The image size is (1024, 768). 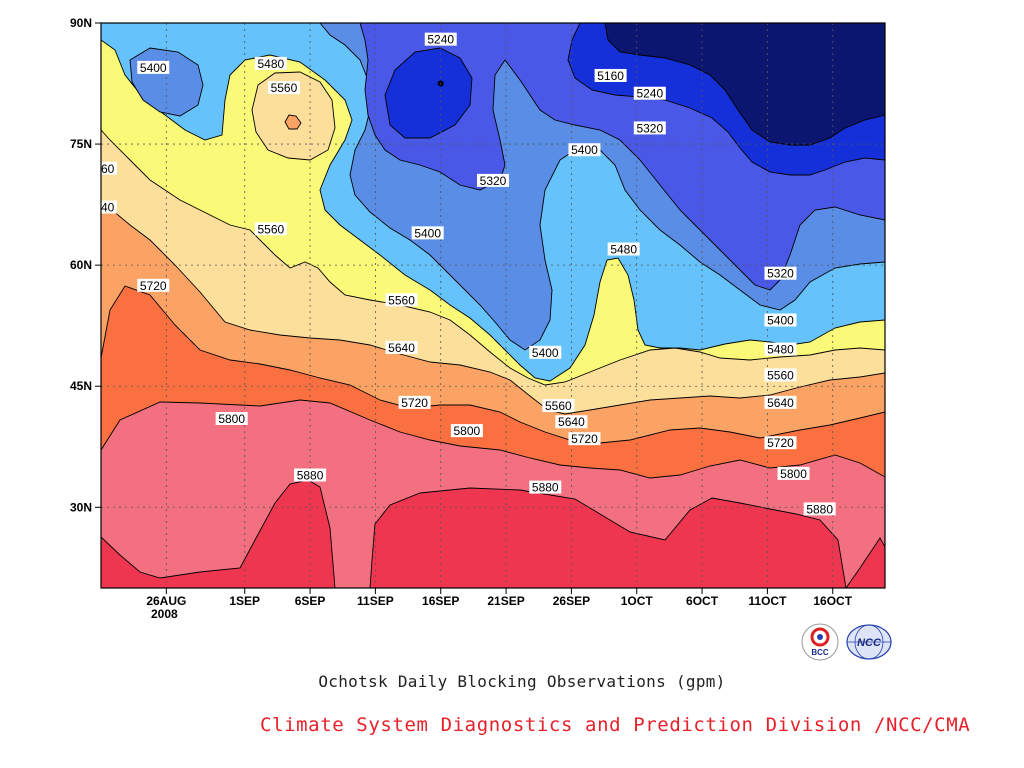 I want to click on y-axis: 30N 45N 60N 75N 90N, so click(x=85, y=265).